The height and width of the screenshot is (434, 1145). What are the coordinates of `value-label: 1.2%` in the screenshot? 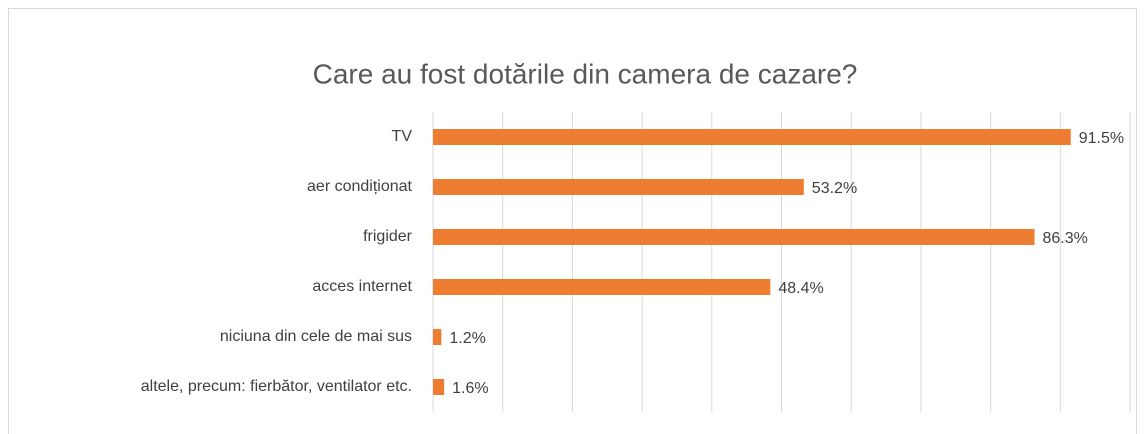 It's located at (467, 338).